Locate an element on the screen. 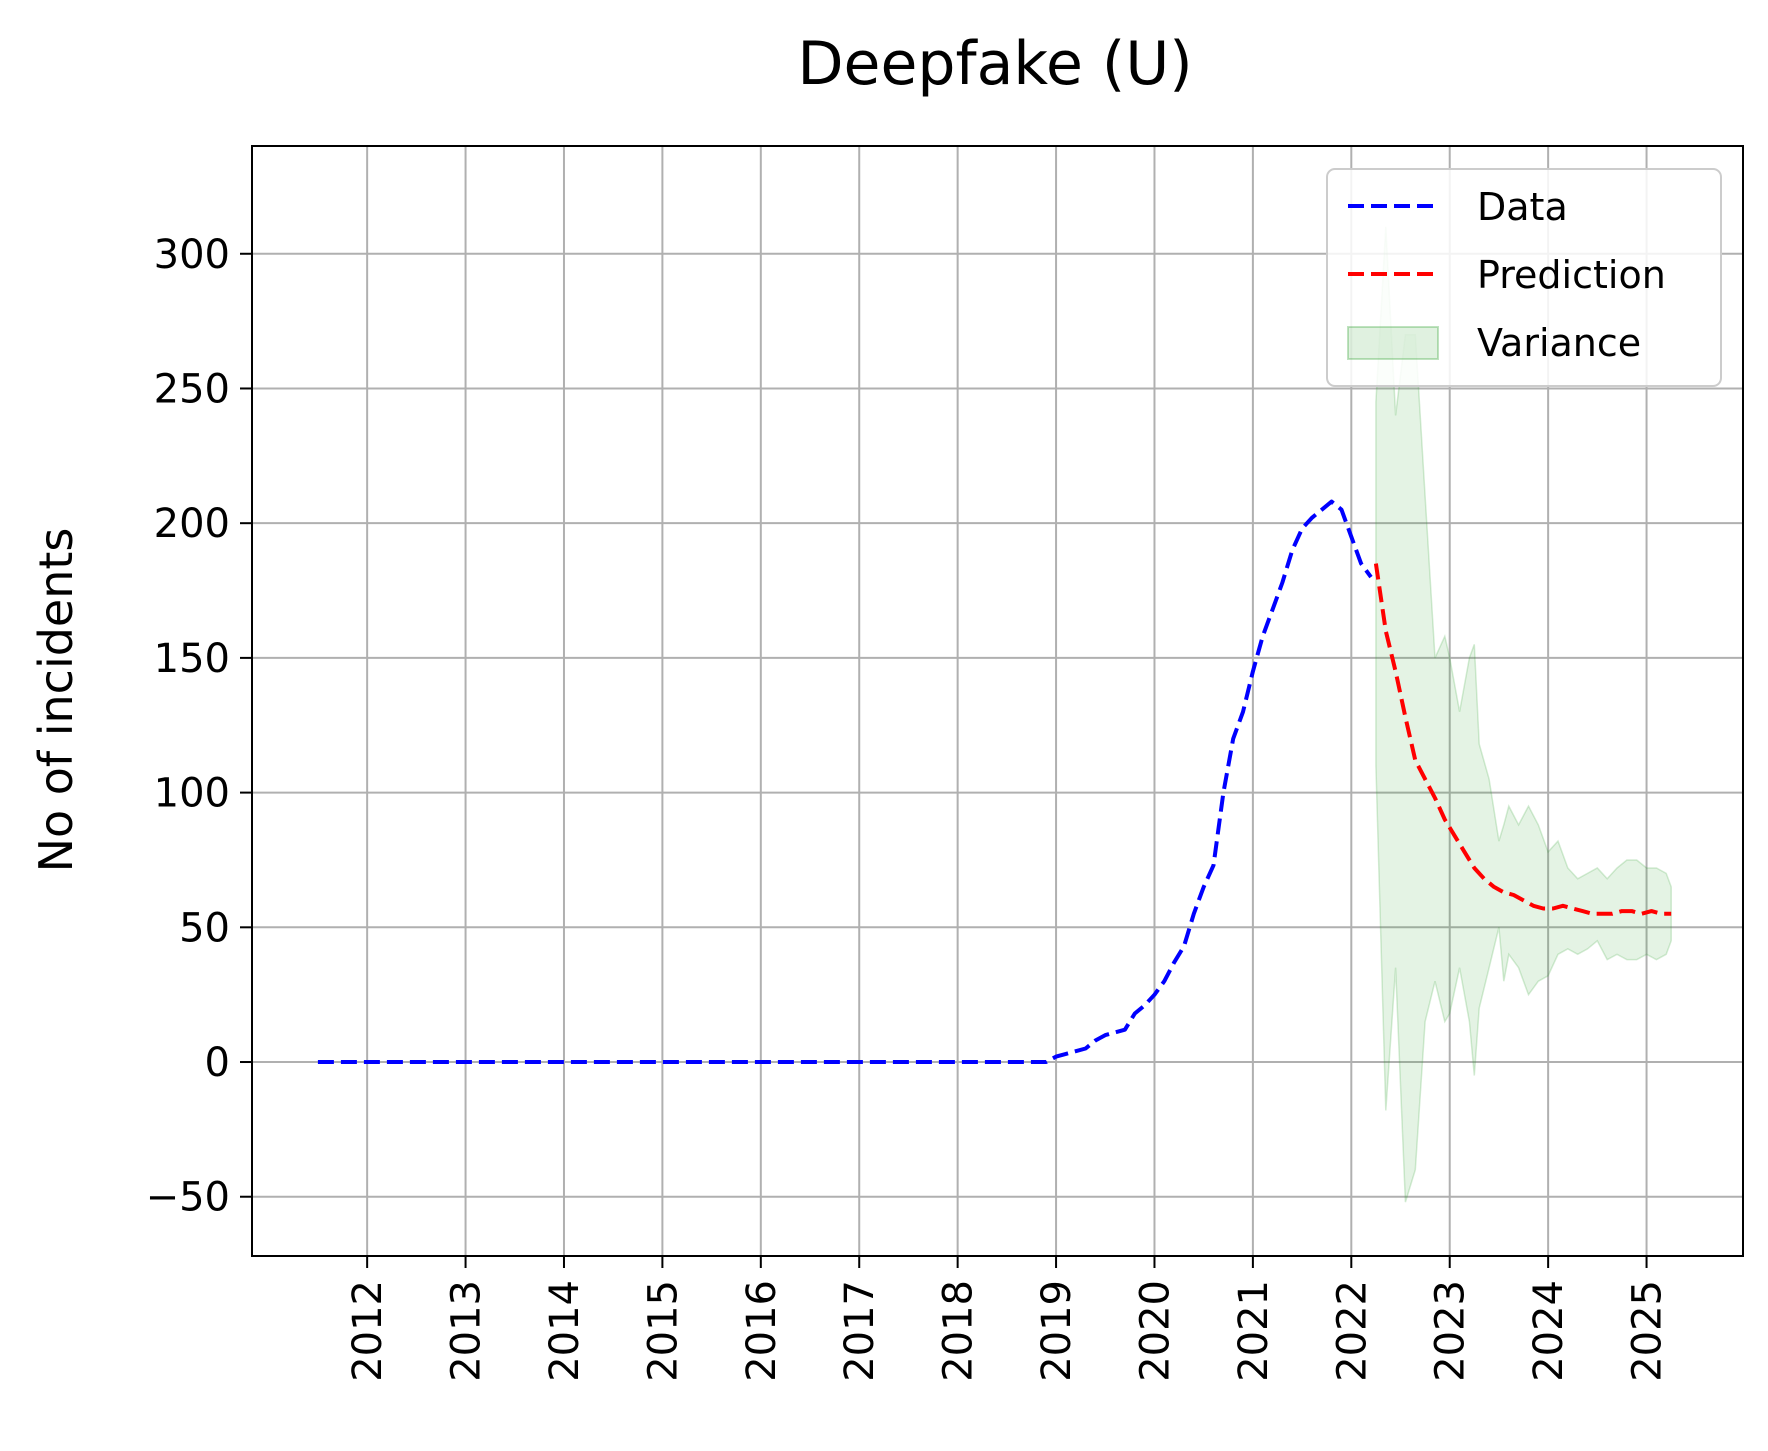 The image size is (1768, 1451). legend-variance-swatch is located at coordinates (1393, 343).